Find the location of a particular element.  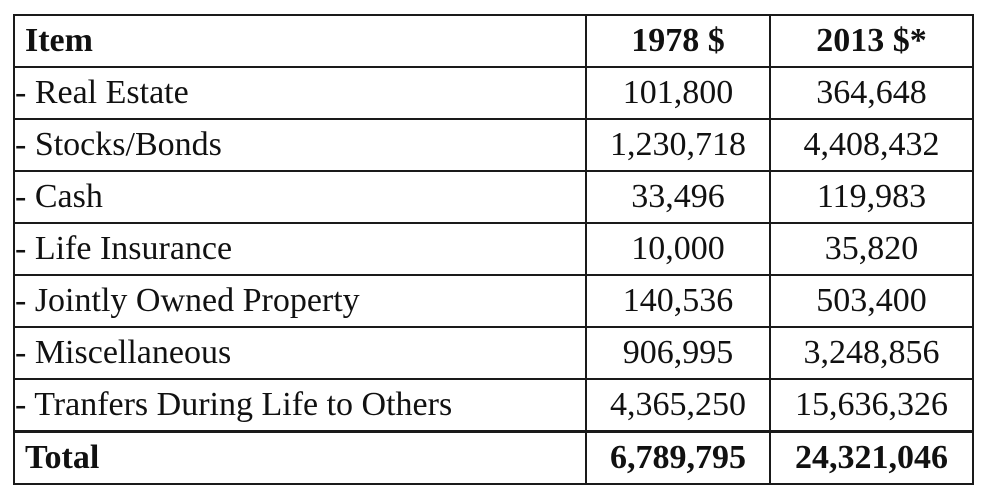

item-cell: - Real Estate is located at coordinates (300, 93).